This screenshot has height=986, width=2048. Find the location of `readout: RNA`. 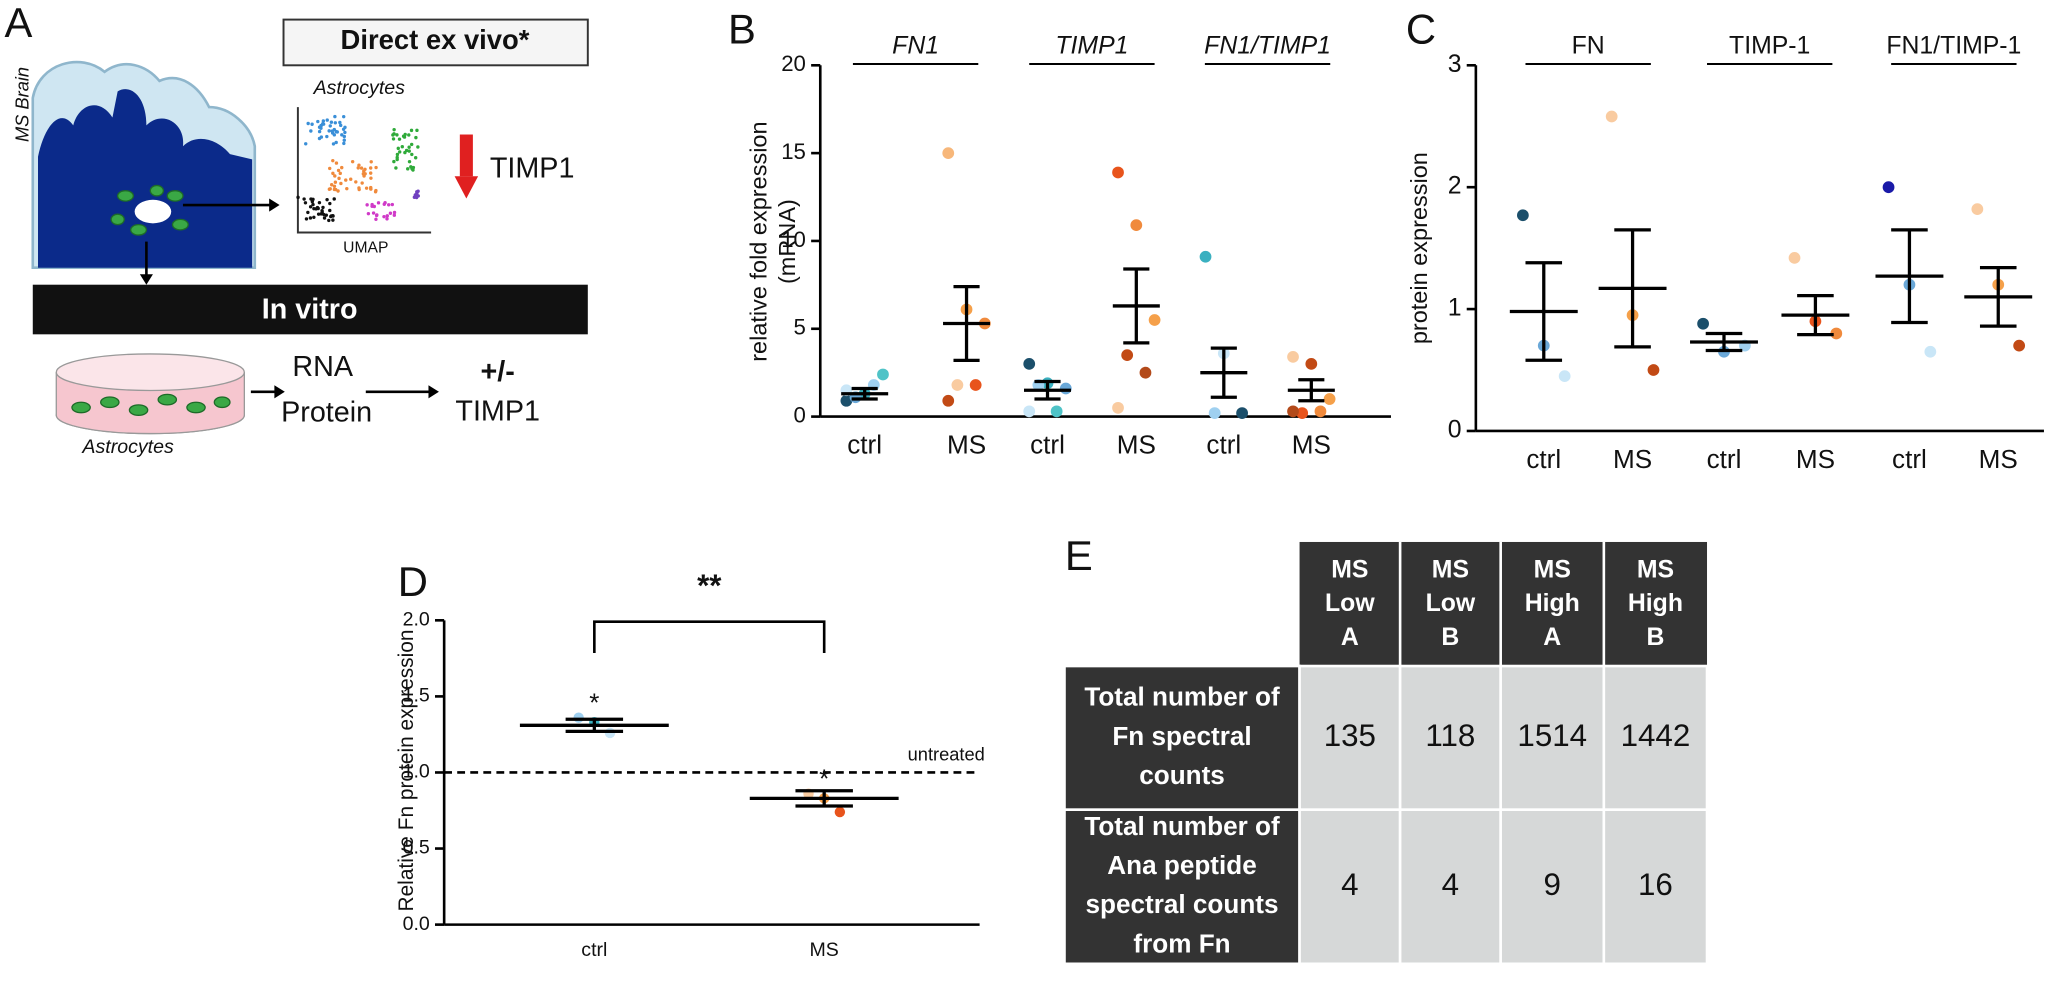

readout: RNA is located at coordinates (322, 367).